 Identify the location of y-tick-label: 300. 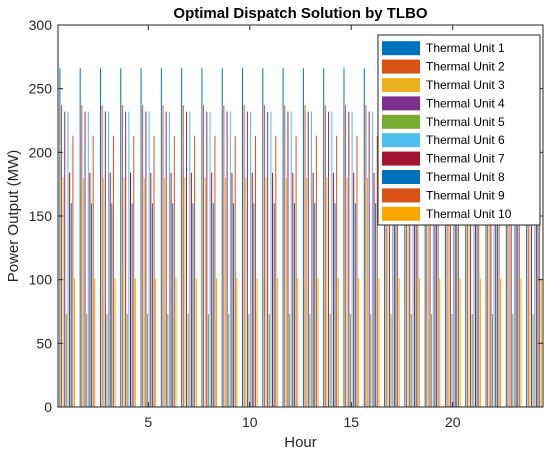
(41, 25).